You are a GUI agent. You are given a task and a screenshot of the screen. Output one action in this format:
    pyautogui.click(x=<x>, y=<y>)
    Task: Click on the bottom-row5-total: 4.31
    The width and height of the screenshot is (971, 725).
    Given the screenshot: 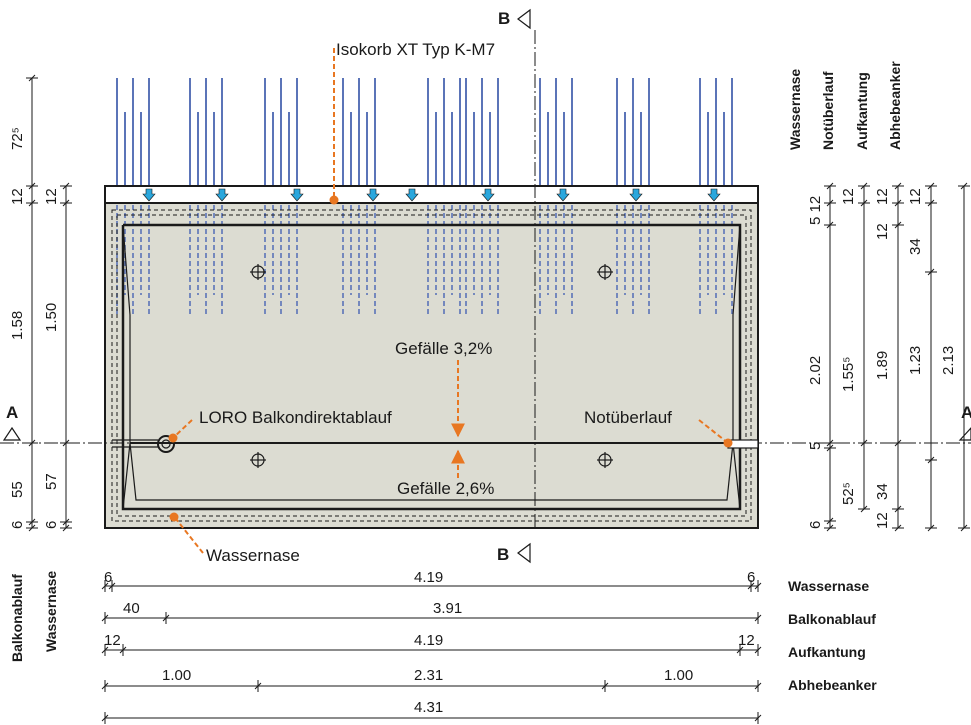 What is the action you would take?
    pyautogui.click(x=428, y=707)
    